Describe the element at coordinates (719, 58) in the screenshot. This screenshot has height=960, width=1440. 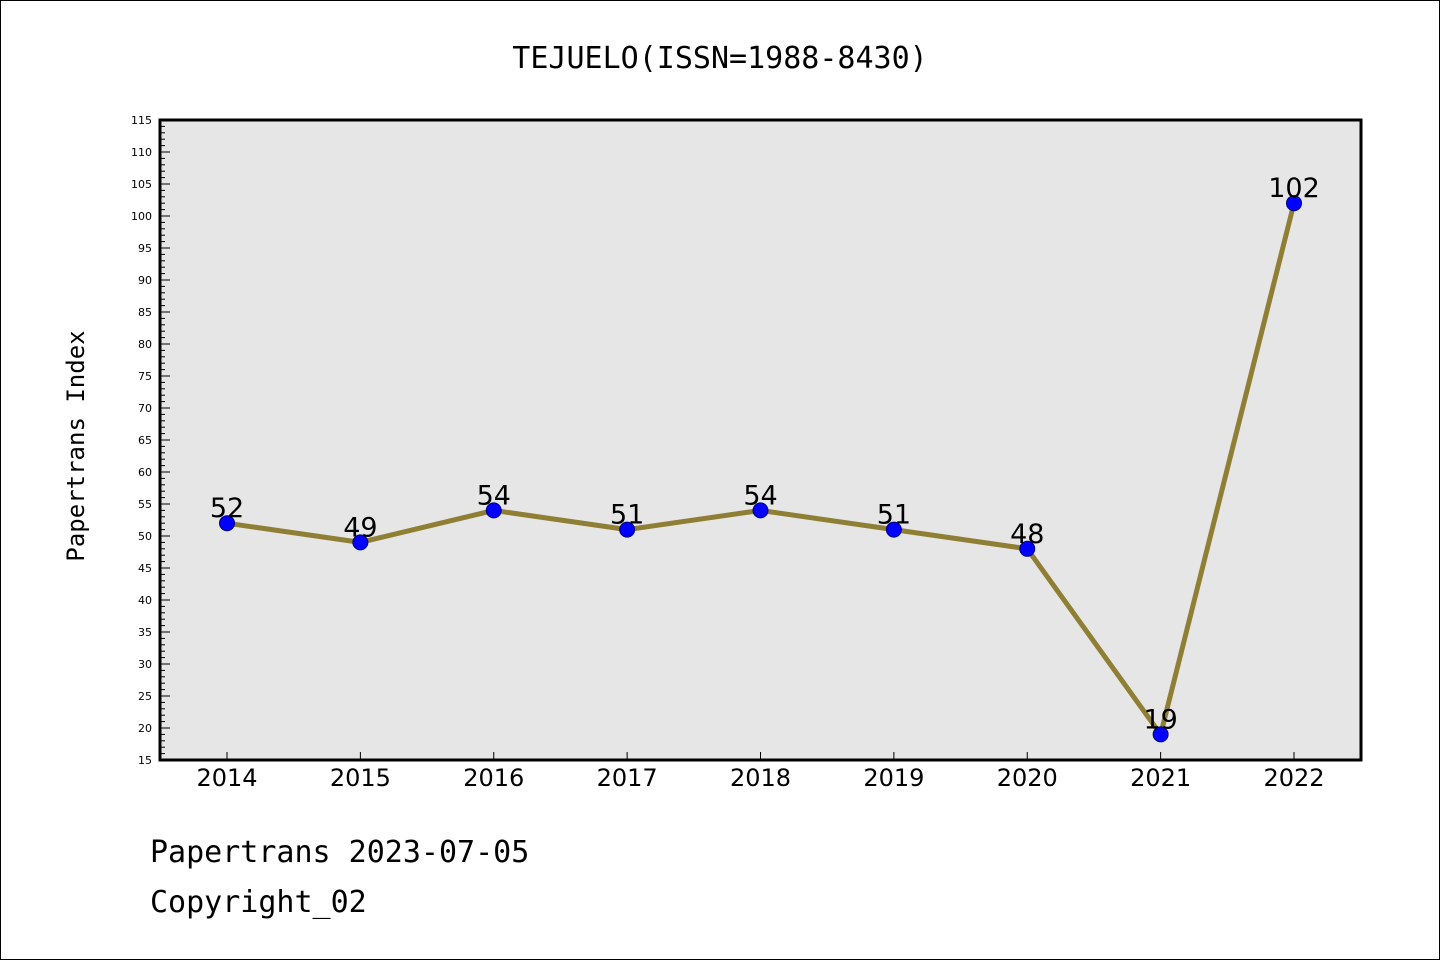
I see `chart-title: TEJUELO(ISSN=1988-8430)` at that location.